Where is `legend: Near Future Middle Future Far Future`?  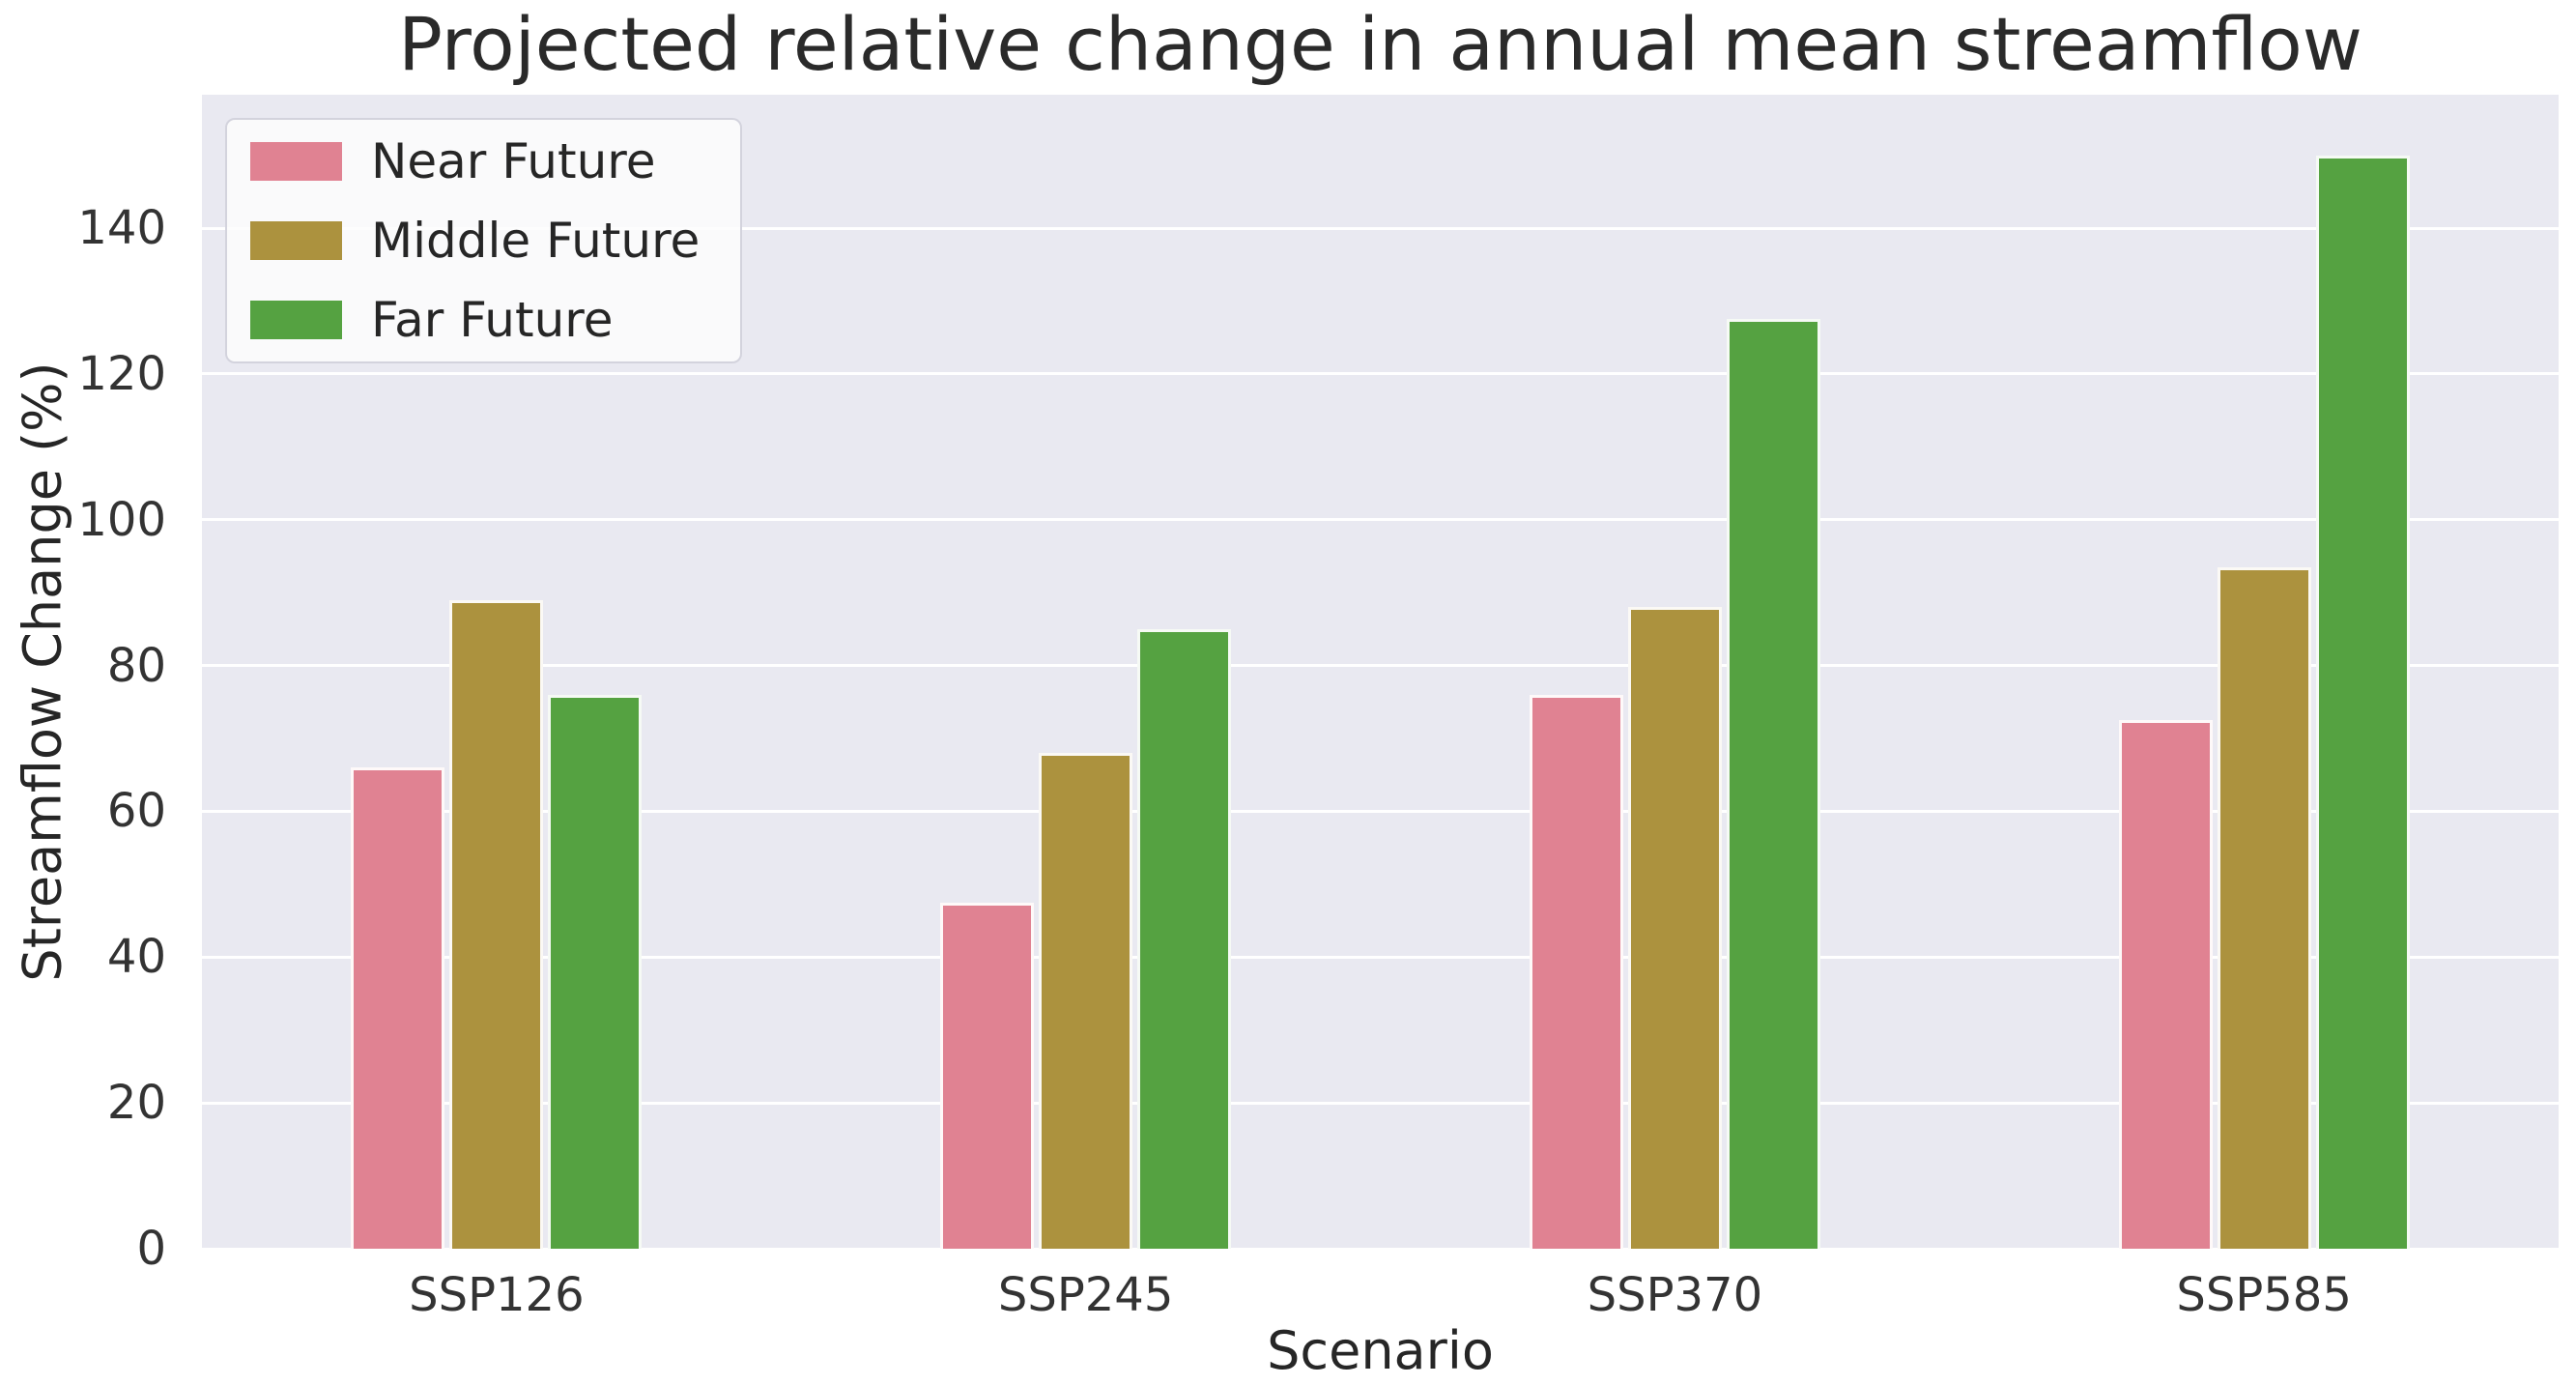
legend: Near Future Middle Future Far Future is located at coordinates (484, 240).